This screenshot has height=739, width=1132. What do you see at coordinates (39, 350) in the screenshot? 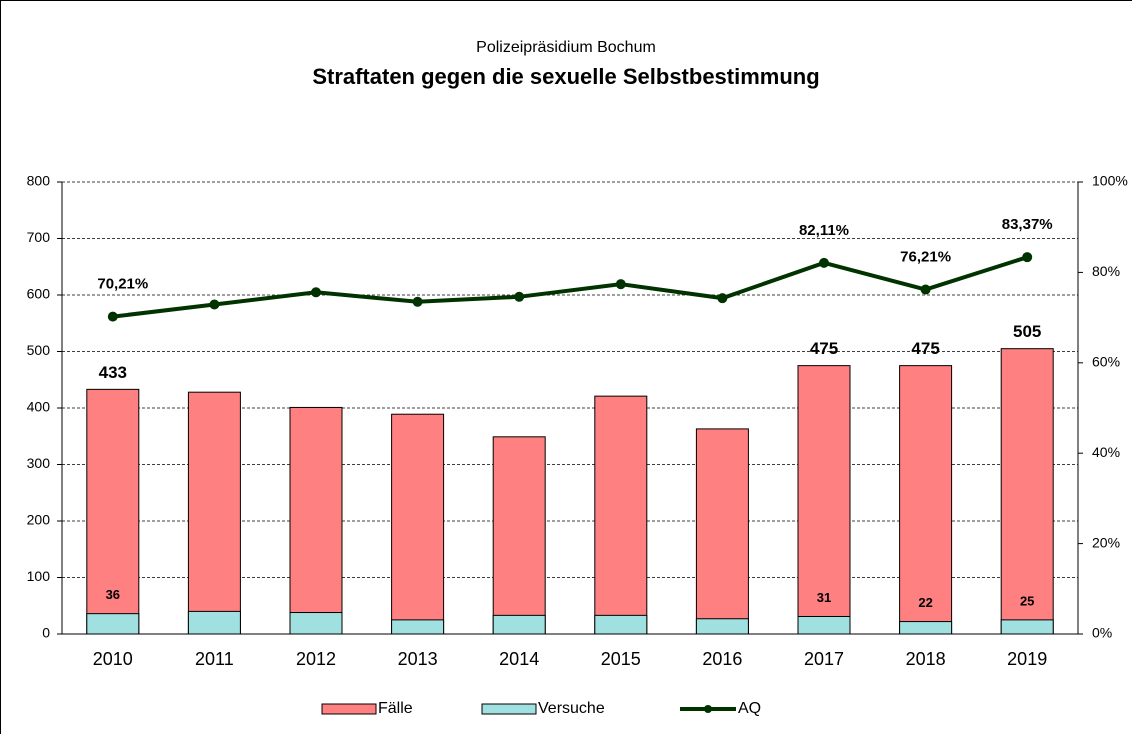
I see `y-tick-label: 500` at bounding box center [39, 350].